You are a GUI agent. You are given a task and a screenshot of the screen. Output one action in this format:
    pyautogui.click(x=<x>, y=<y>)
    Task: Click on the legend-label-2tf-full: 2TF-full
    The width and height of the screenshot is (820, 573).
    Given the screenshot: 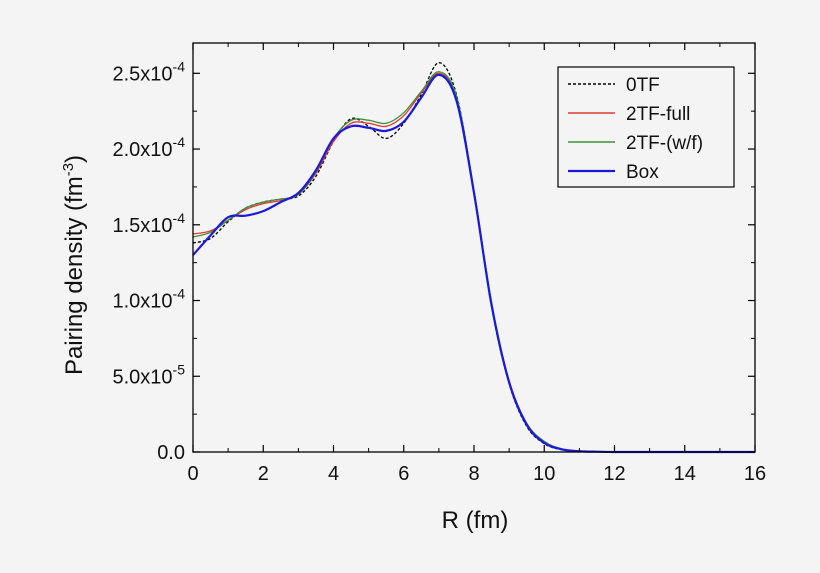 What is the action you would take?
    pyautogui.click(x=658, y=114)
    